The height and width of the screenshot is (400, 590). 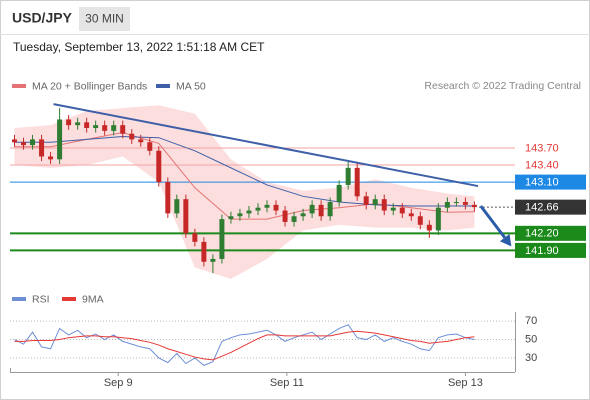 I want to click on legend-label: MA 20 + Bollinger Bands, so click(x=89, y=86).